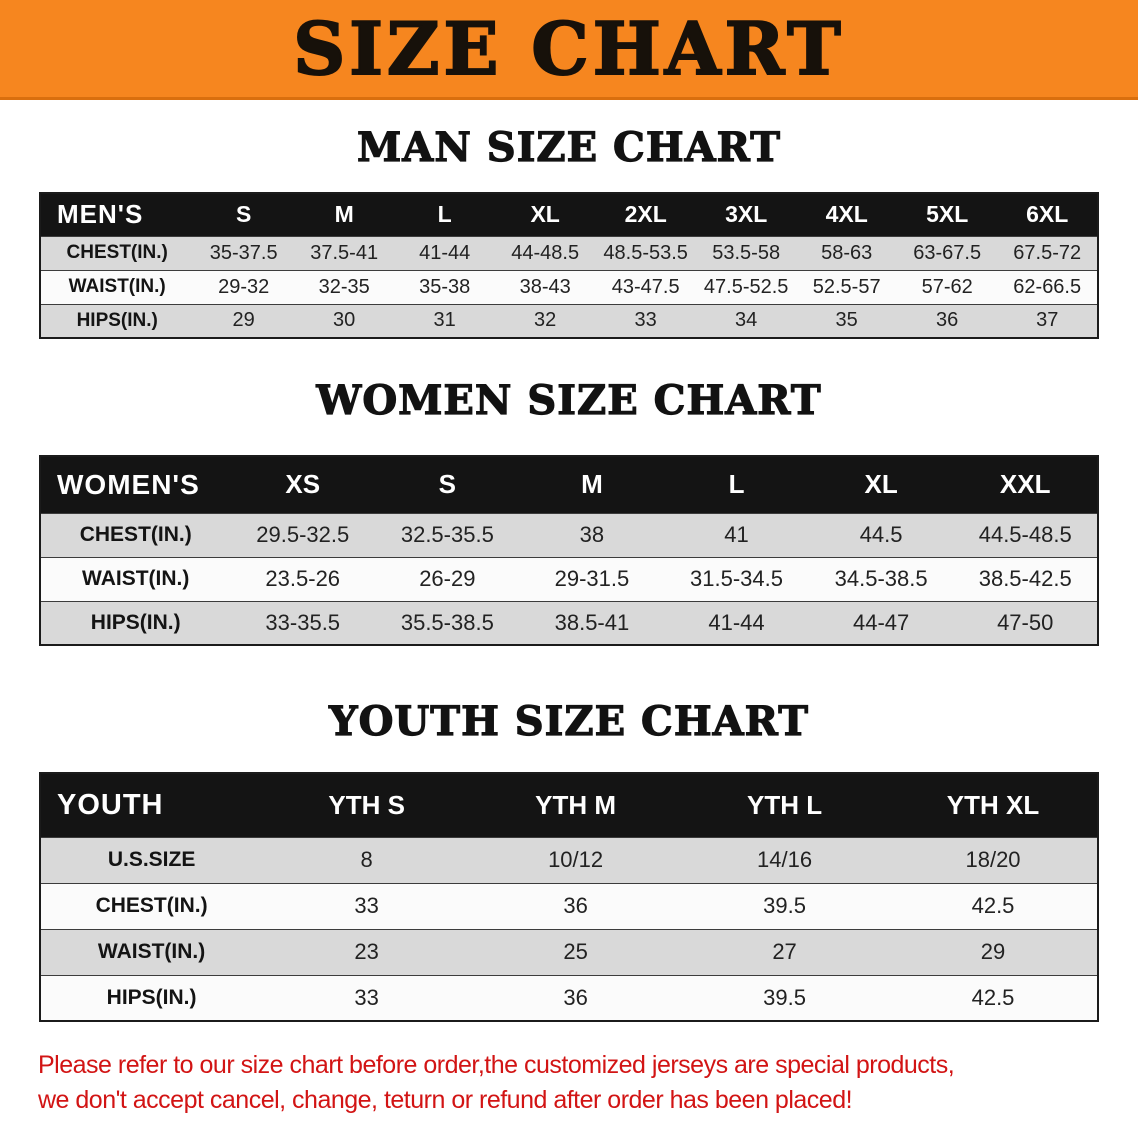 The width and height of the screenshot is (1138, 1132). What do you see at coordinates (303, 578) in the screenshot?
I see `size-cell: 23.5-26` at bounding box center [303, 578].